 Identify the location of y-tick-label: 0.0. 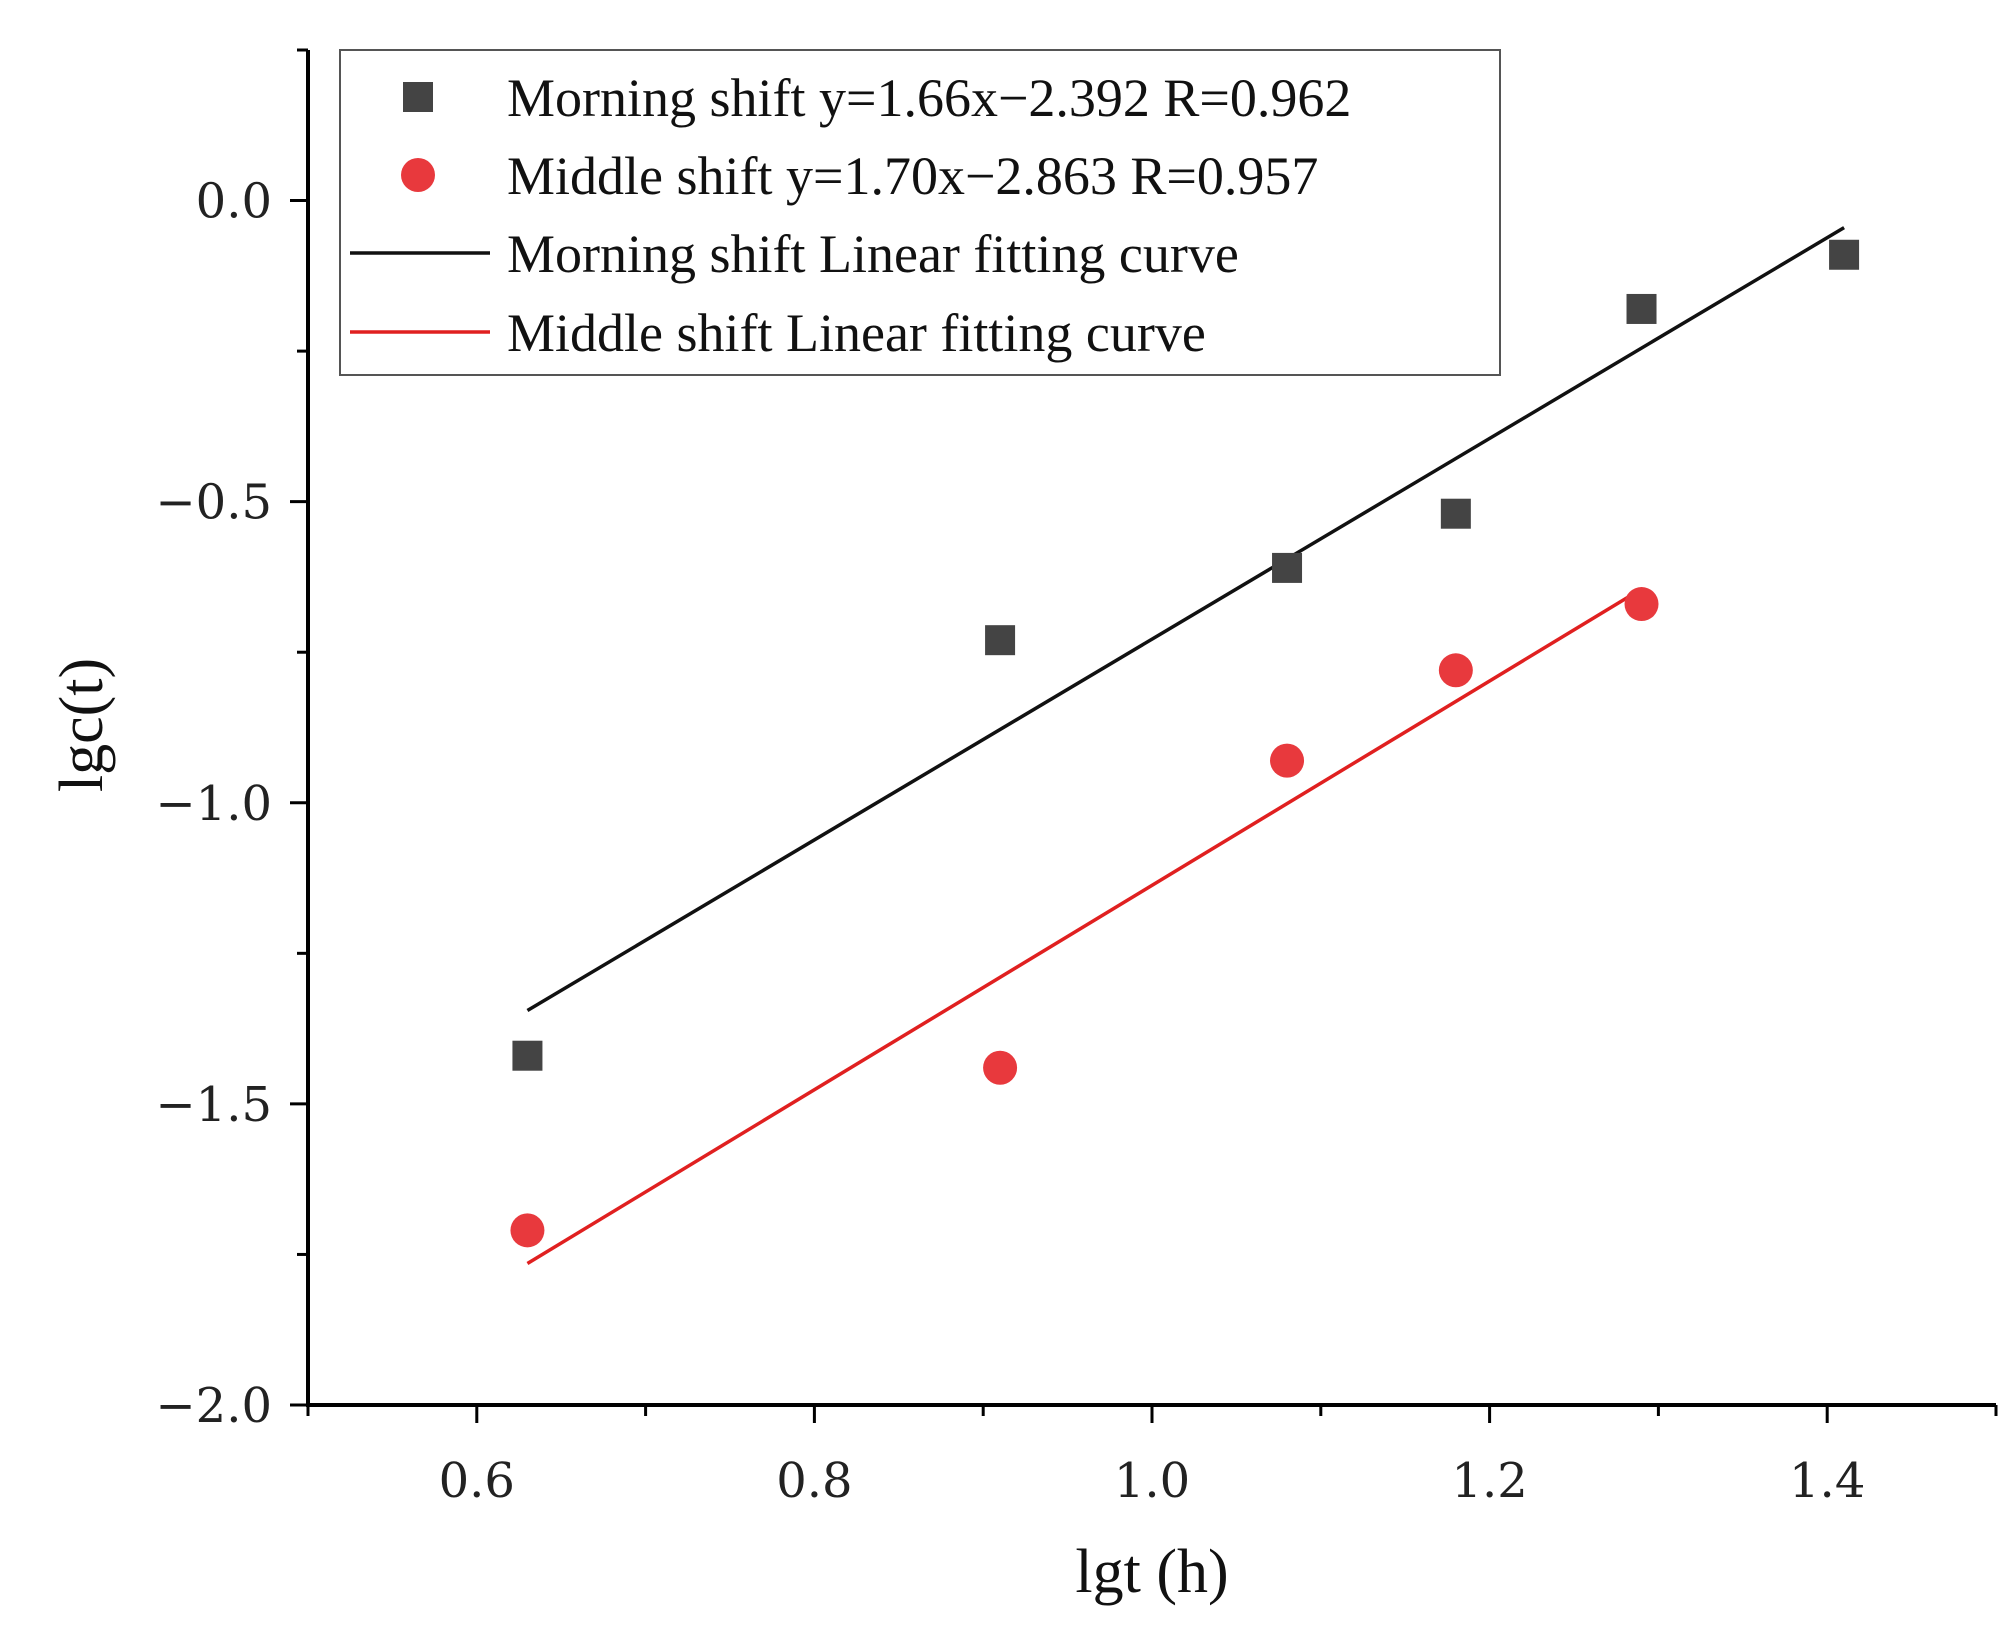
(234, 202).